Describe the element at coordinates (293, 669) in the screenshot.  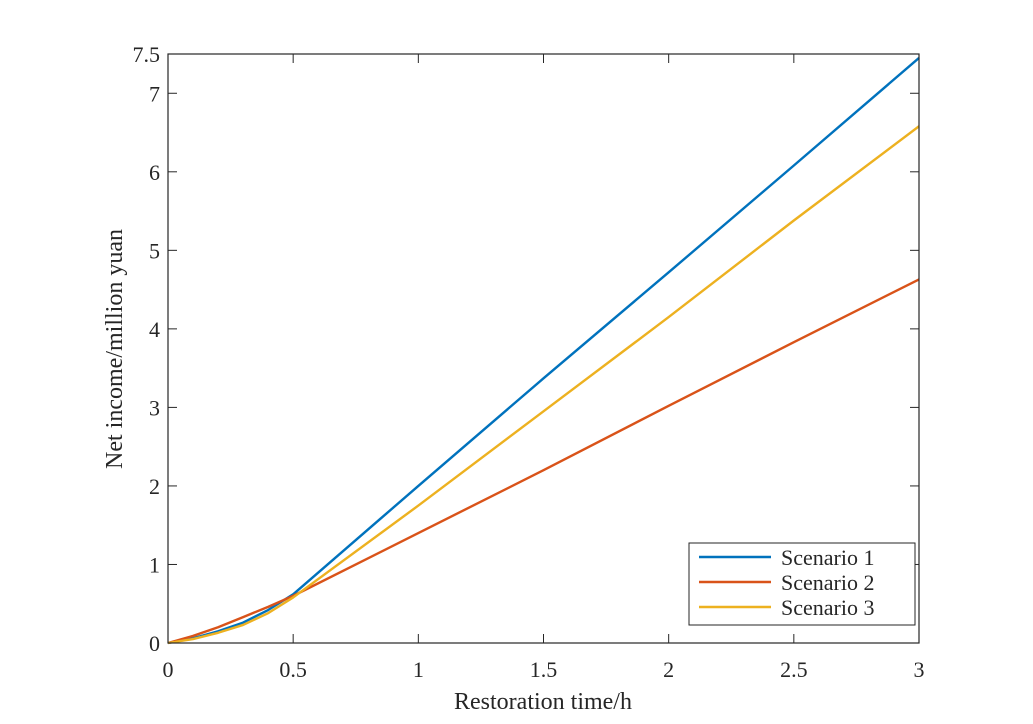
I see `x-tick-label: 0.5` at that location.